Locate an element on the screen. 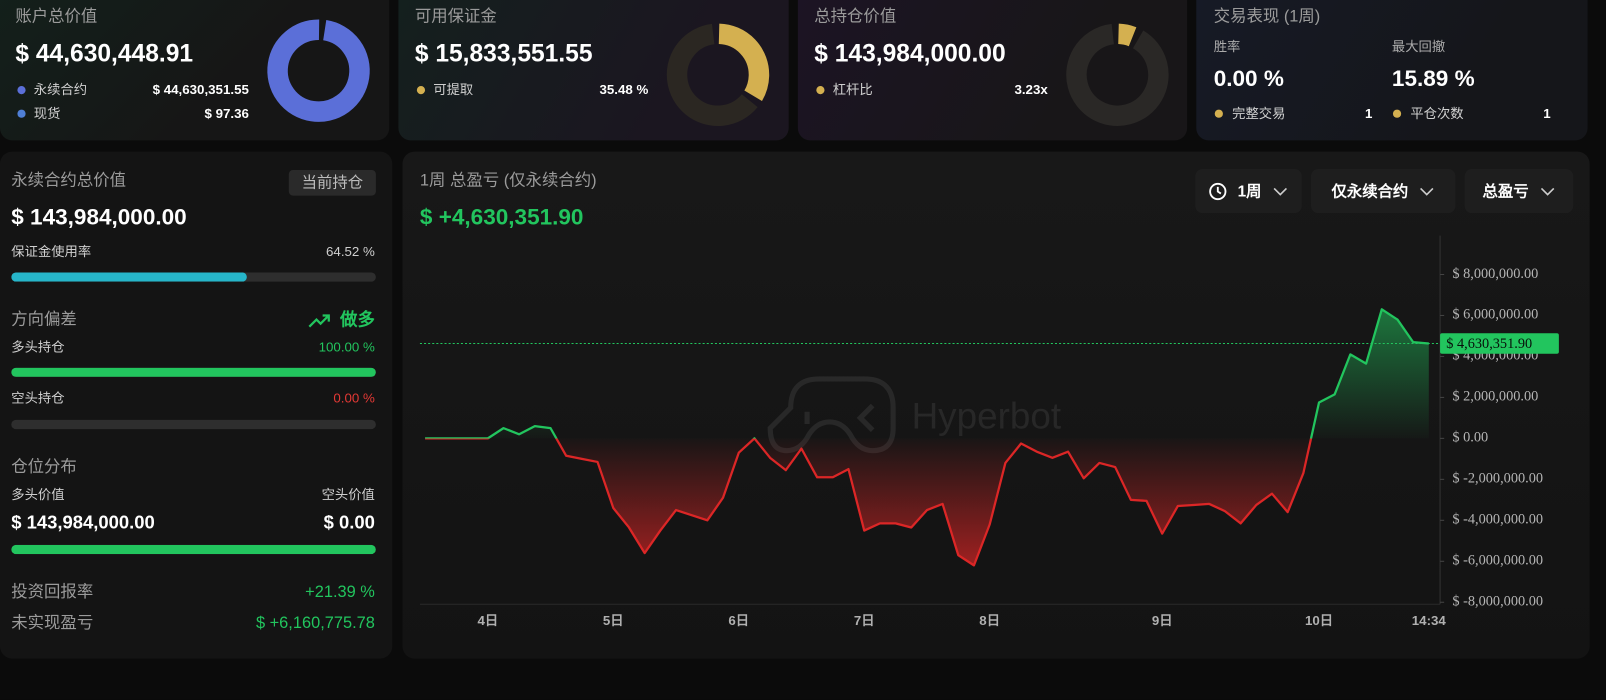  performance-card is located at coordinates (1392, 70).